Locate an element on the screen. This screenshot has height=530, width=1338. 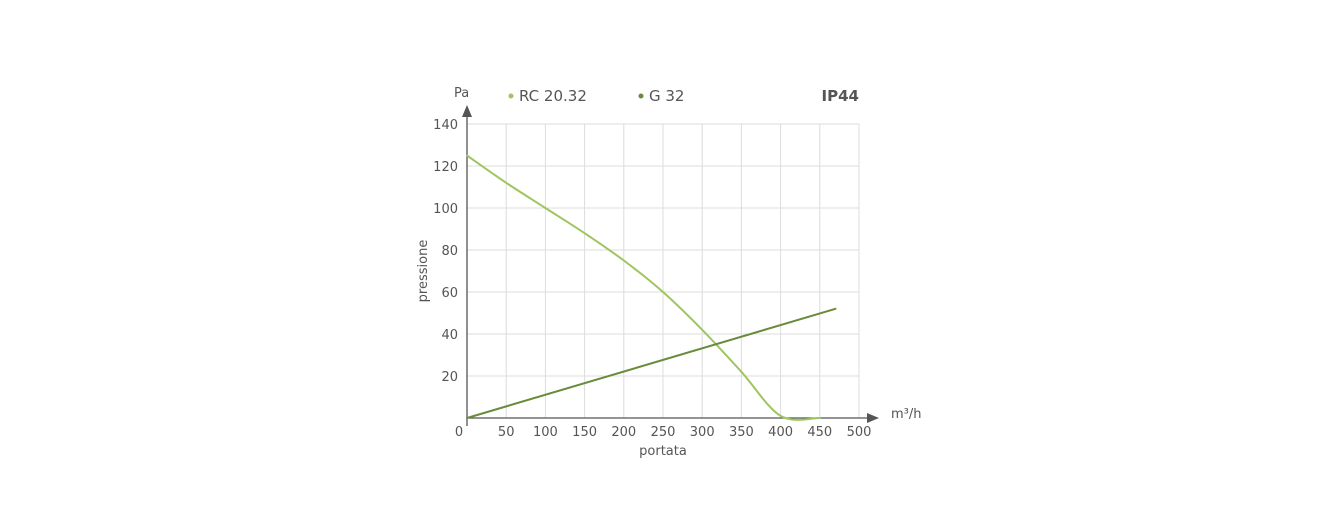
x-axis-title: portata is located at coordinates (663, 451).